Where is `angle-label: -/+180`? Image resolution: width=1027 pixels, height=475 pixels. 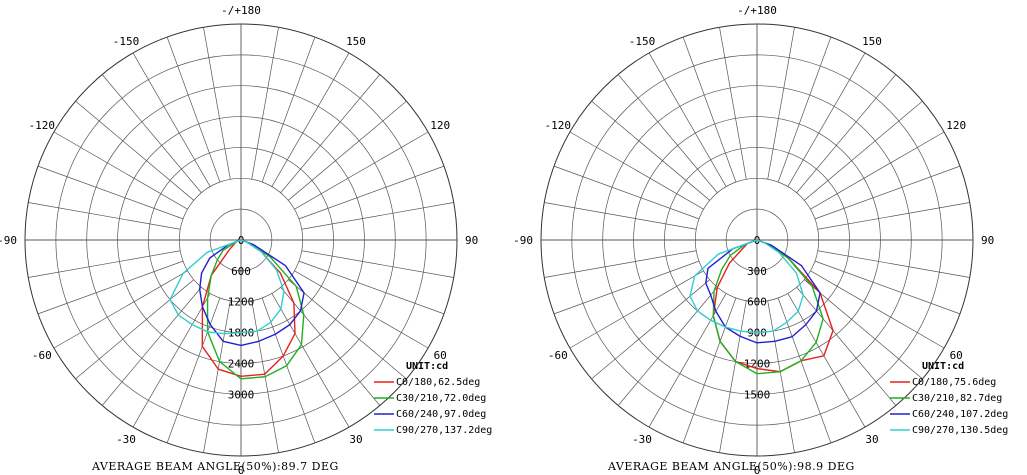
angle-label: -/+180 is located at coordinates (241, 10).